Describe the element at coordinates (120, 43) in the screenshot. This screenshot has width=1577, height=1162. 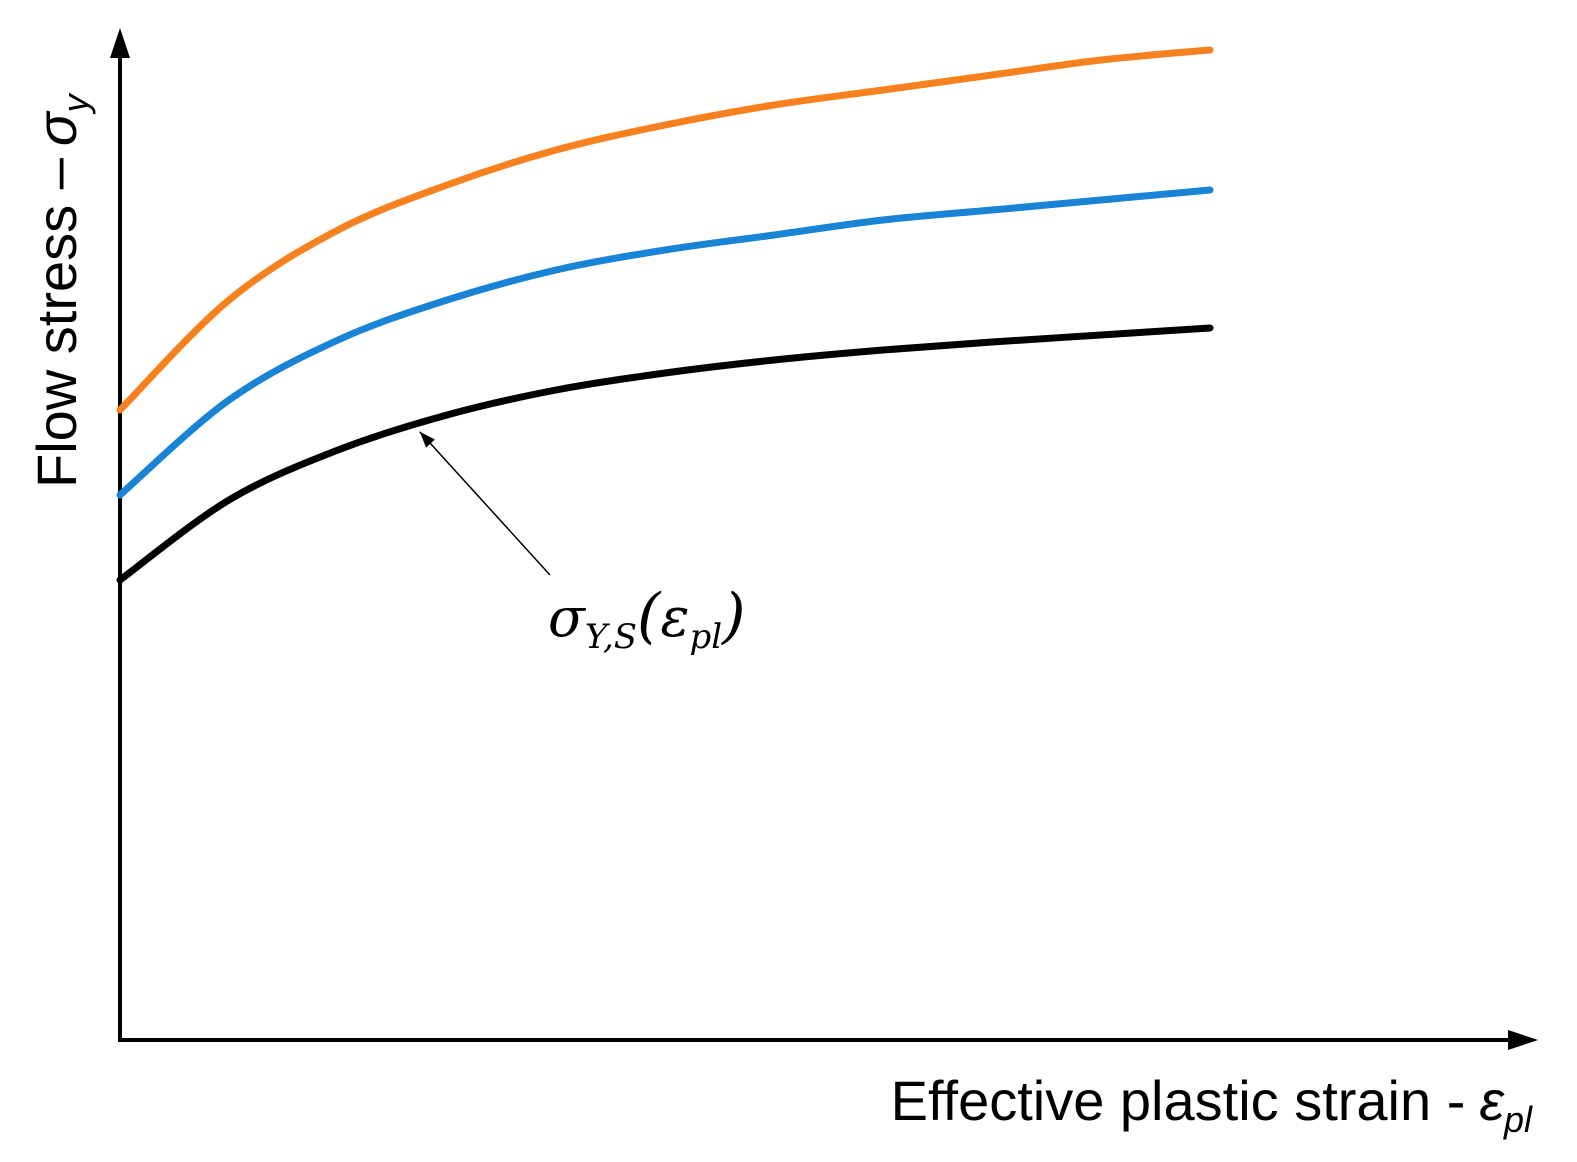
I see `y-axis-arrowhead` at that location.